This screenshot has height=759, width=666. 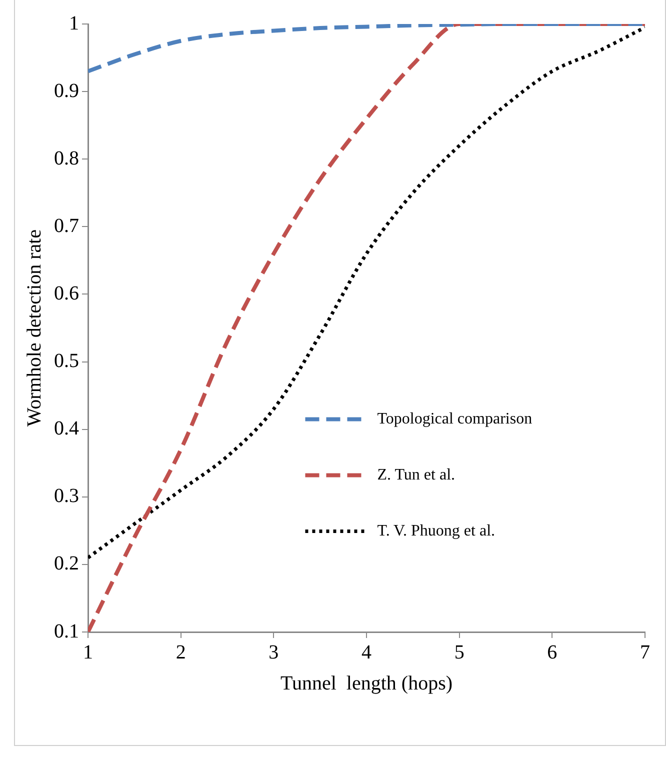 What do you see at coordinates (366, 49) in the screenshot?
I see `line-series` at bounding box center [366, 49].